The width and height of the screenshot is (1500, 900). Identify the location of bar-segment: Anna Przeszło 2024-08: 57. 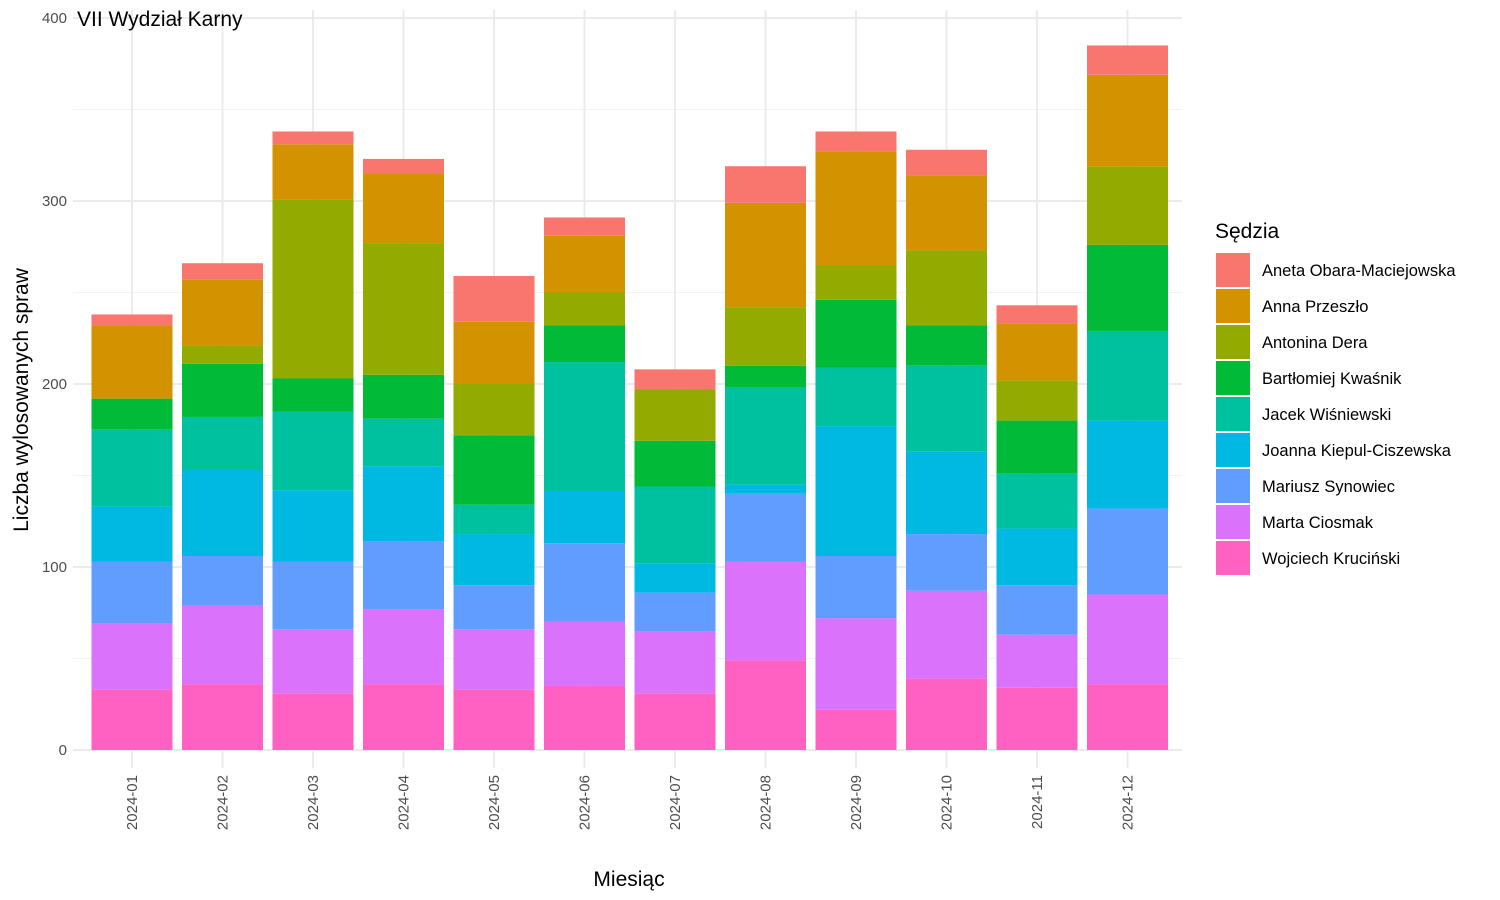
(765, 255).